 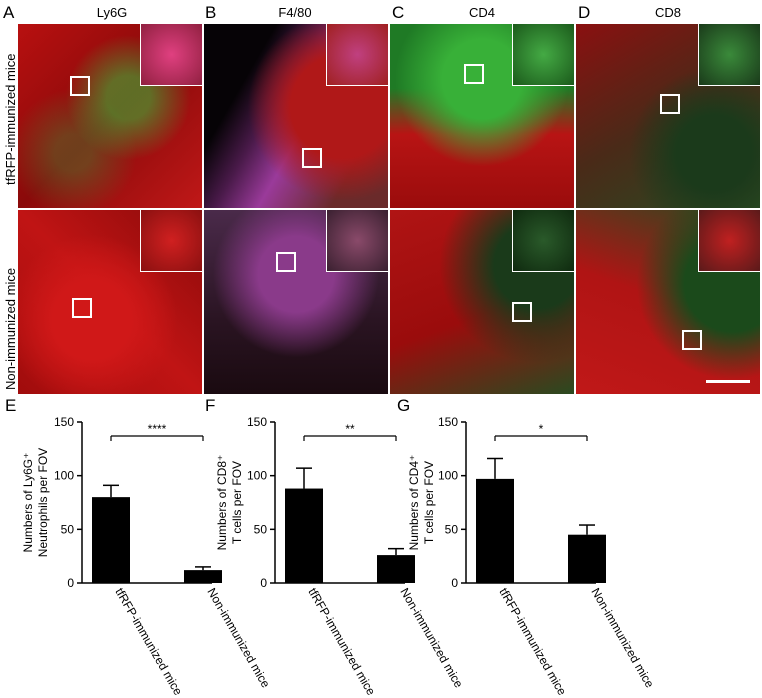 I want to click on panel-letter-b: B, so click(x=211, y=12).